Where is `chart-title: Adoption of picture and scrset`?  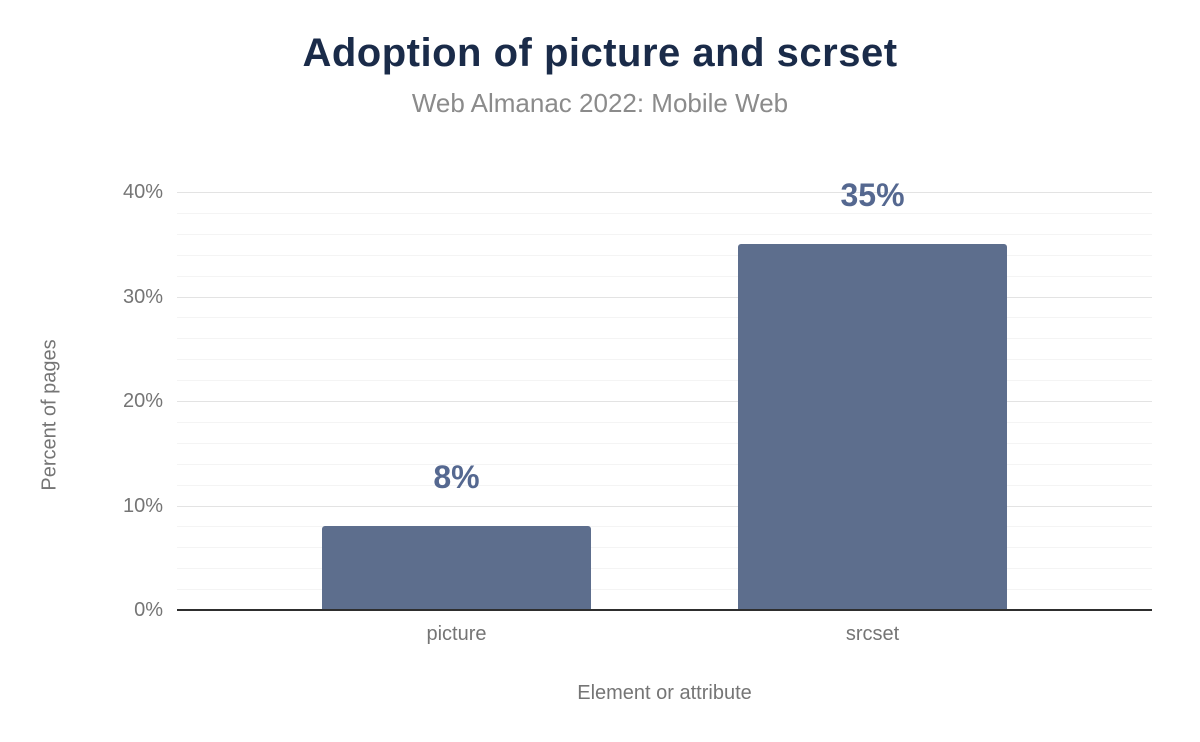 chart-title: Adoption of picture and scrset is located at coordinates (600, 53).